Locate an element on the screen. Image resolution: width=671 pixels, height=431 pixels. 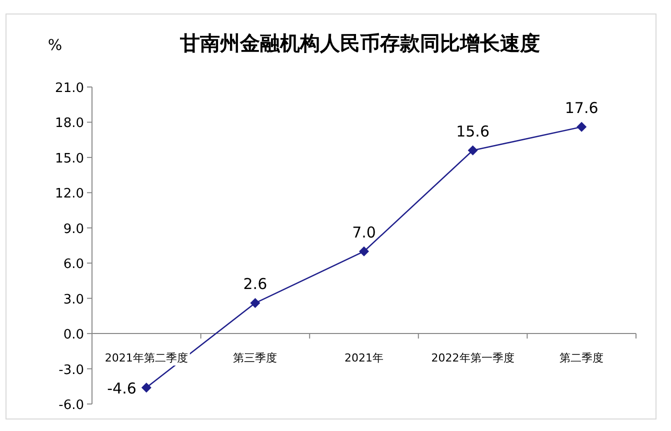
x-tick-label: 2021年 is located at coordinates (364, 358).